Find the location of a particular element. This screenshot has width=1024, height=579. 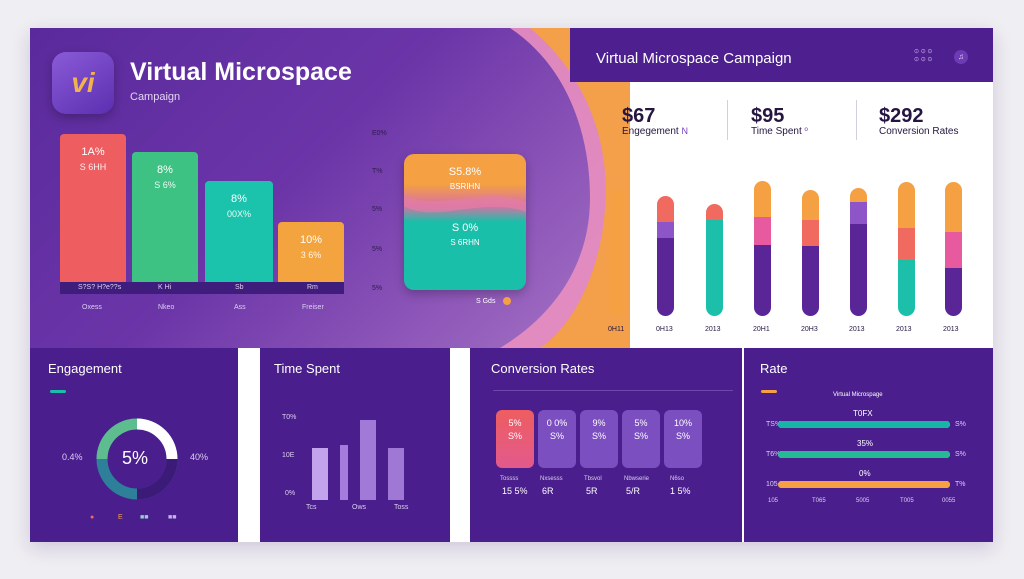

engagement-legend-2: E is located at coordinates (120, 517).